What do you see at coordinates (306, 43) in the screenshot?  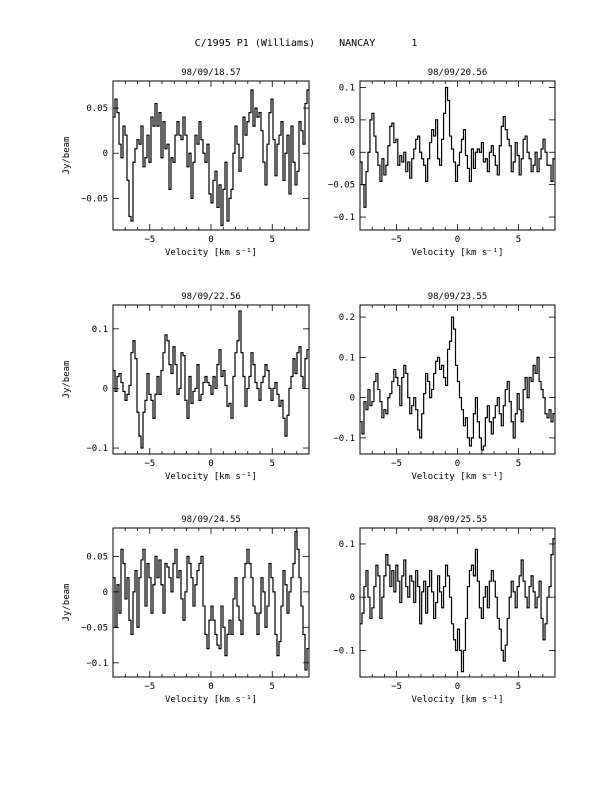 I see `figure-title: C/1995 P1 (Williams) NANCAY 1` at bounding box center [306, 43].